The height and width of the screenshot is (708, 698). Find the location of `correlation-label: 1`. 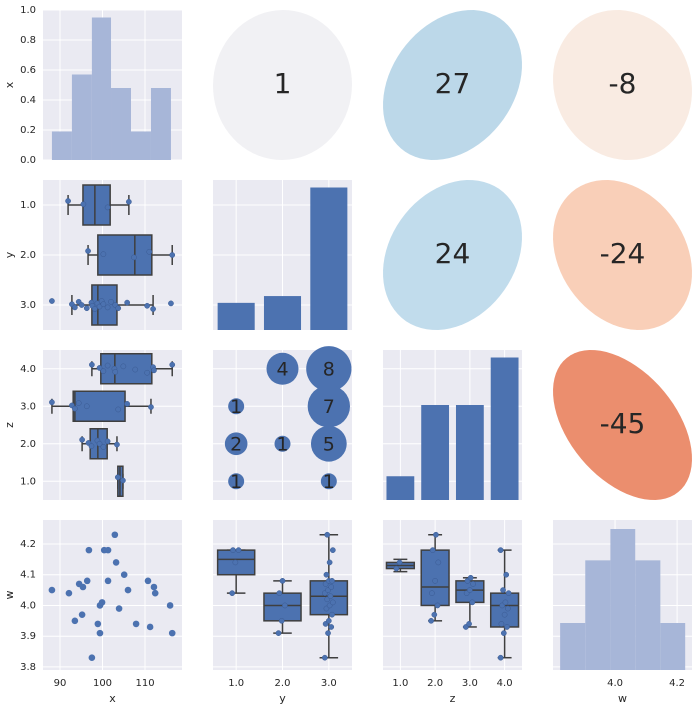

correlation-label: 1 is located at coordinates (283, 83).